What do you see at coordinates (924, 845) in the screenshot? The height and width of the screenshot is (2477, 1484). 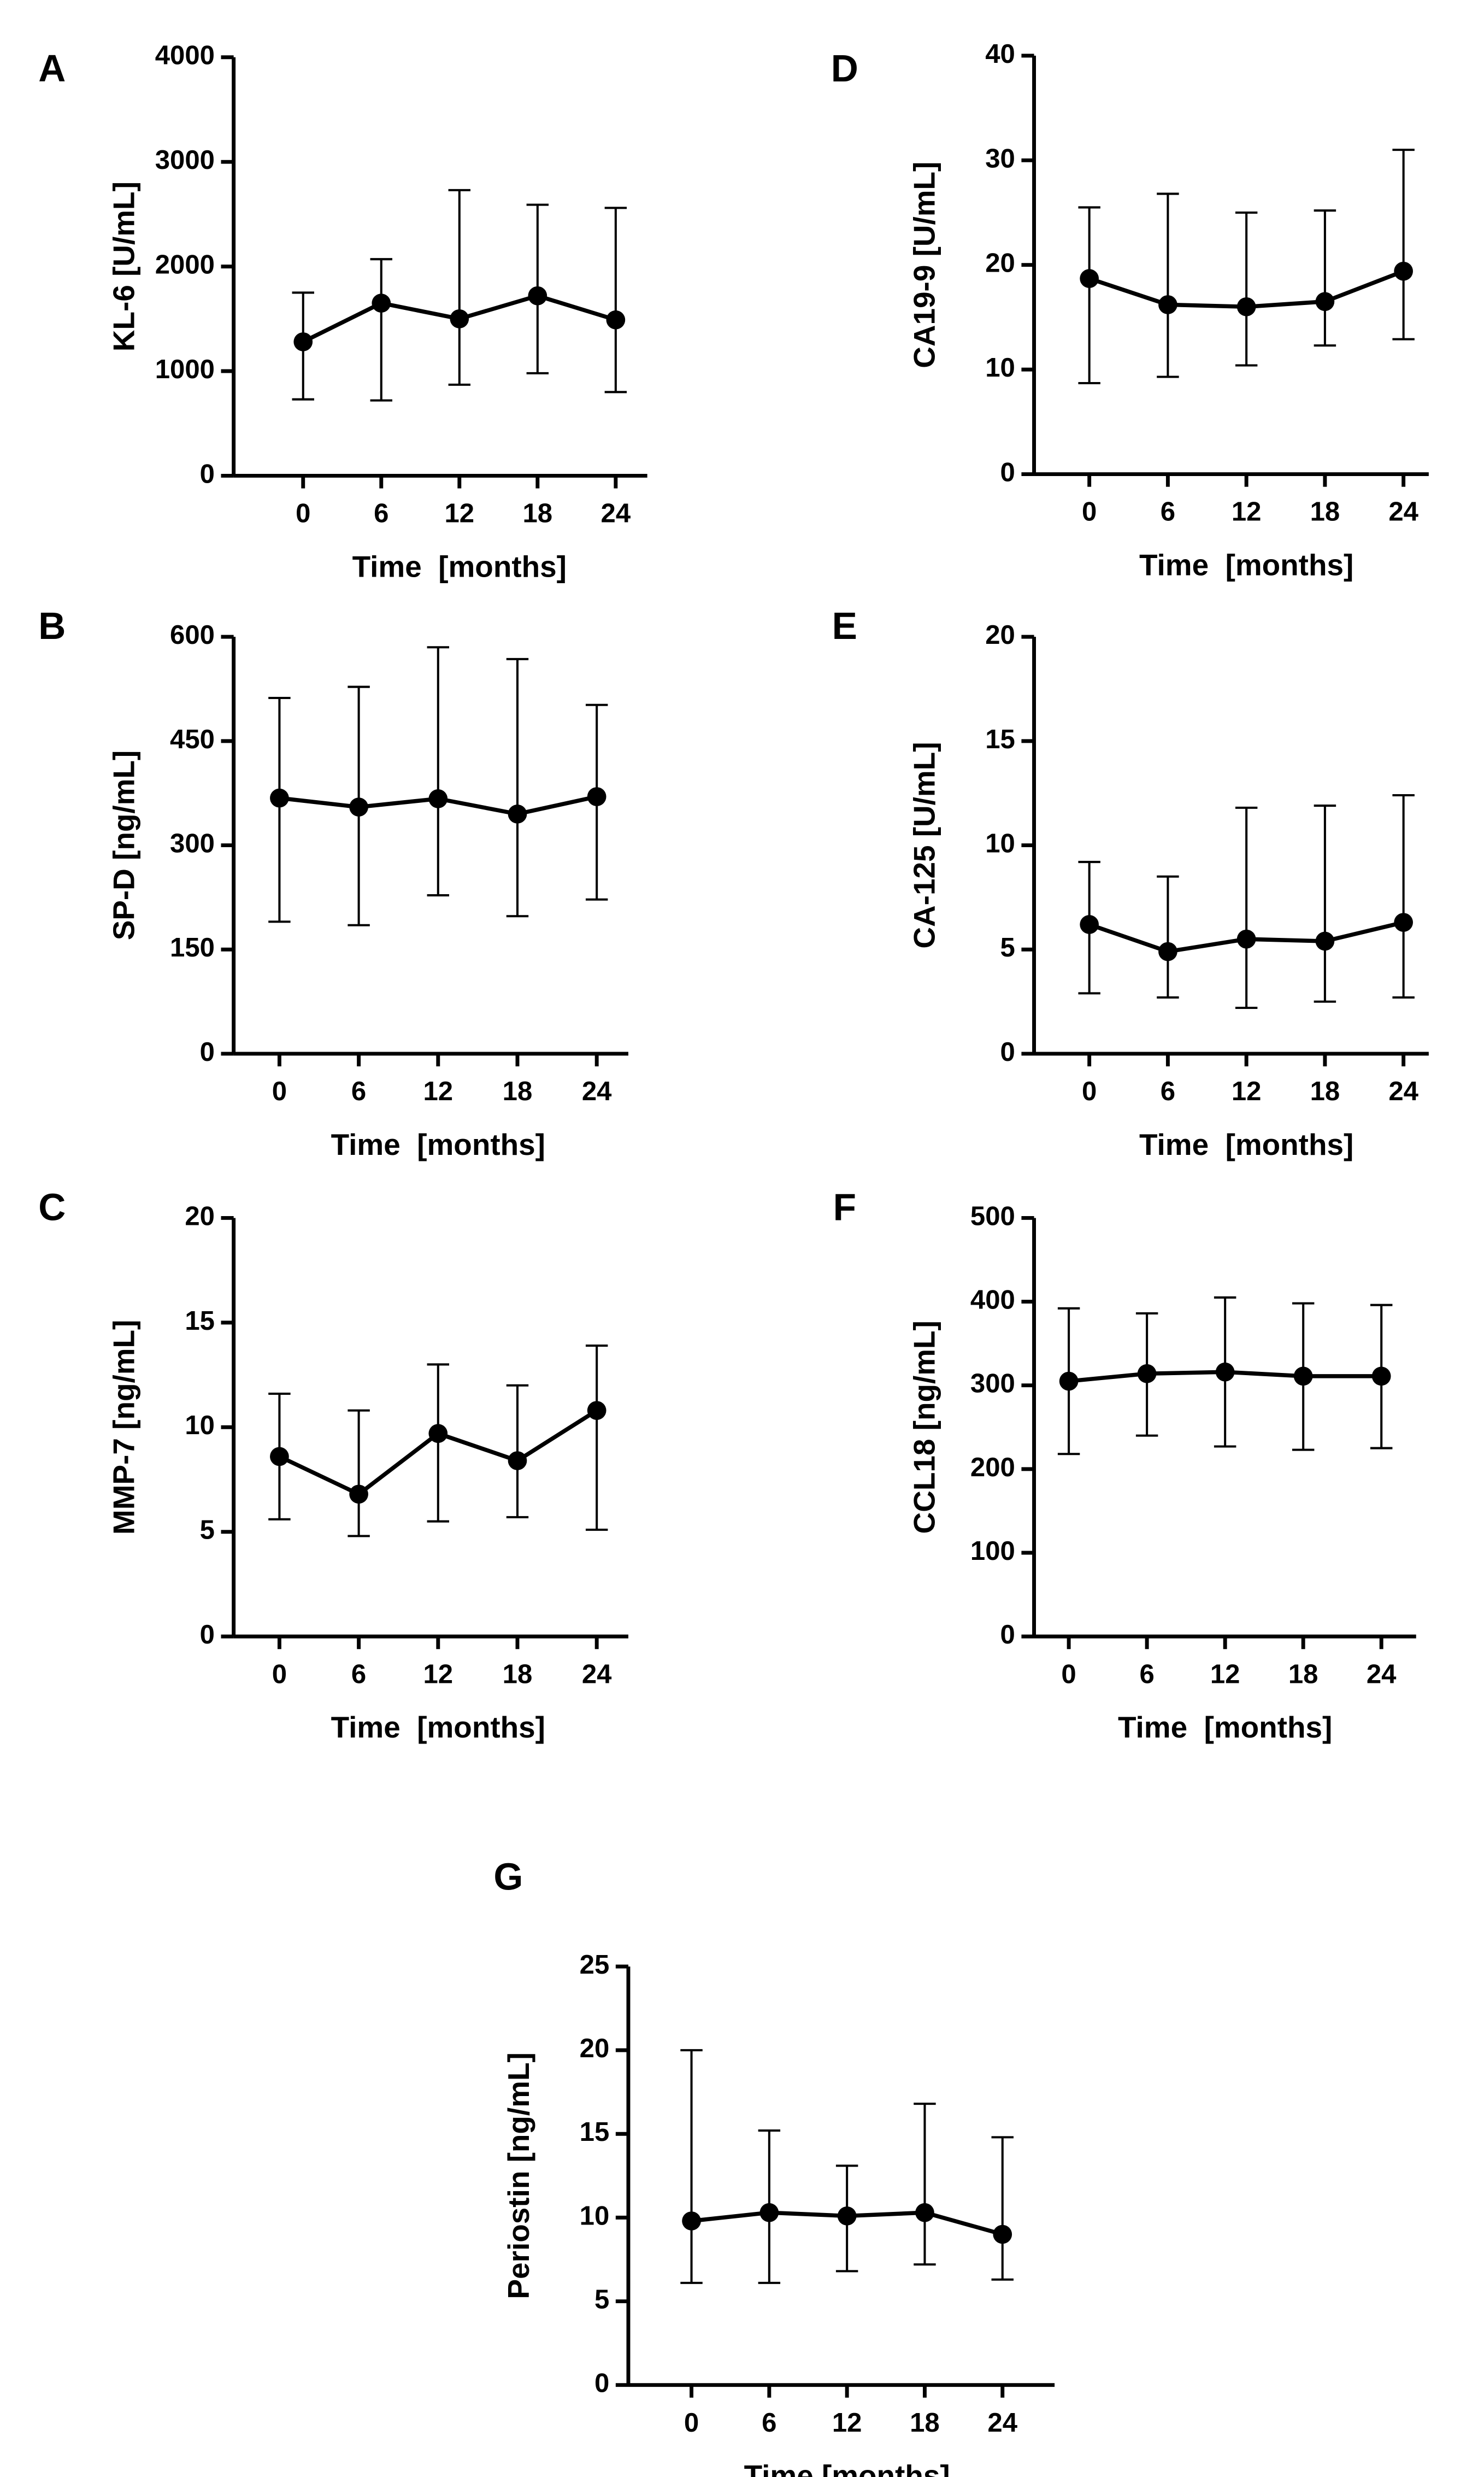 I see `y-axis-title: CA-125 [U/mL]` at bounding box center [924, 845].